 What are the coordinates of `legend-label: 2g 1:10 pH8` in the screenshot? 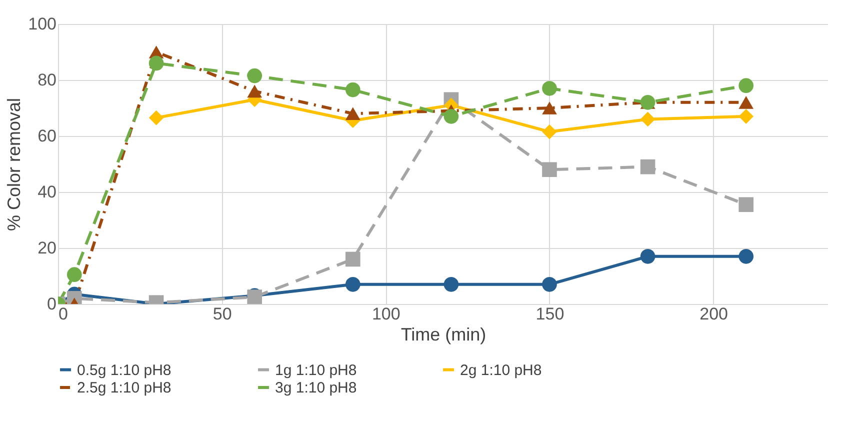 It's located at (501, 370).